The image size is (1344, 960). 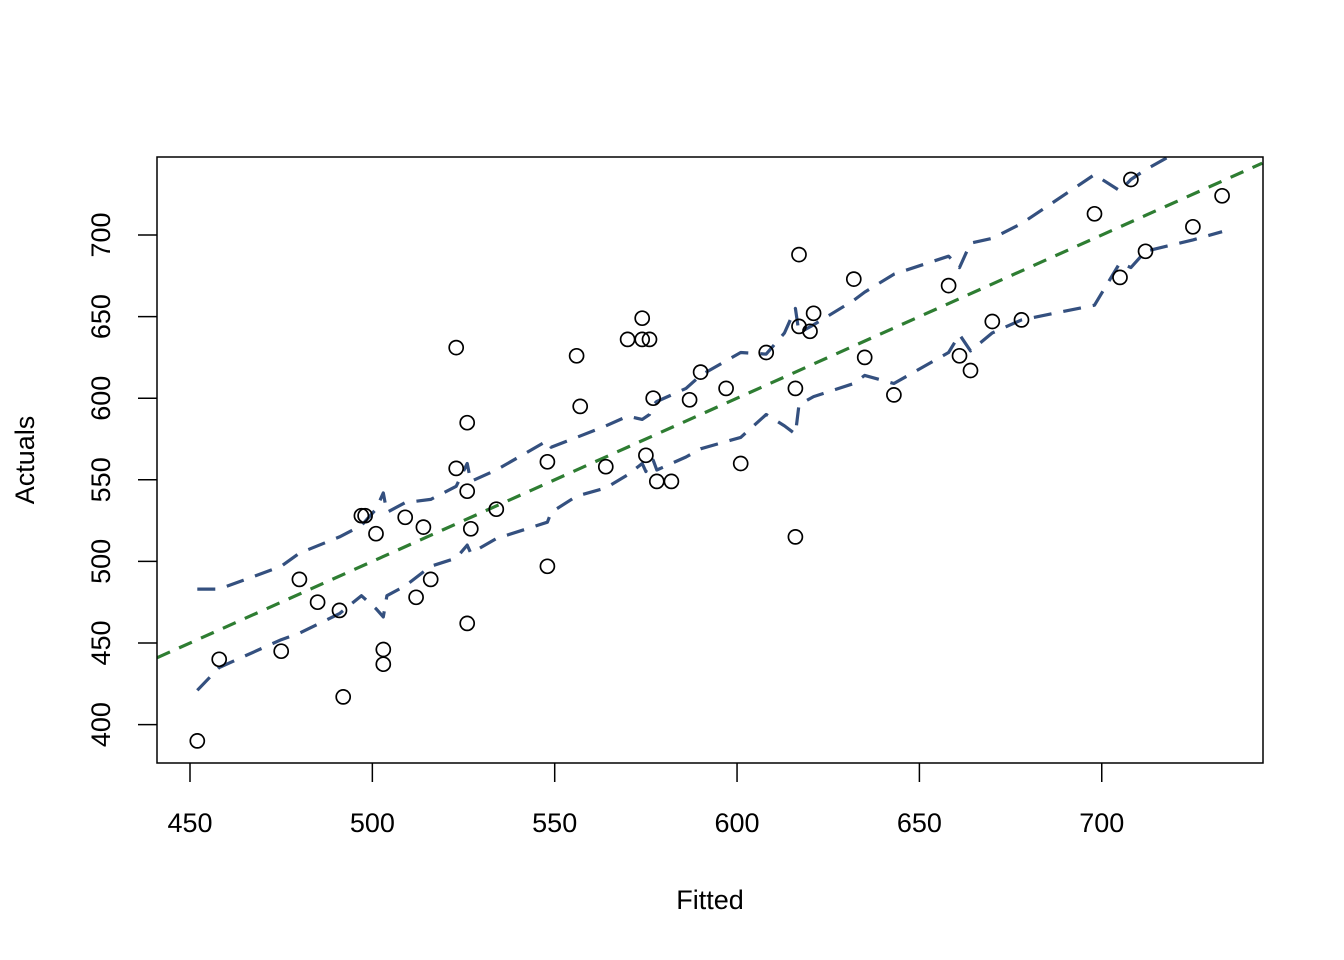 What do you see at coordinates (121, 479) in the screenshot?
I see `y-axis: 400 450 500 550 600 650 700` at bounding box center [121, 479].